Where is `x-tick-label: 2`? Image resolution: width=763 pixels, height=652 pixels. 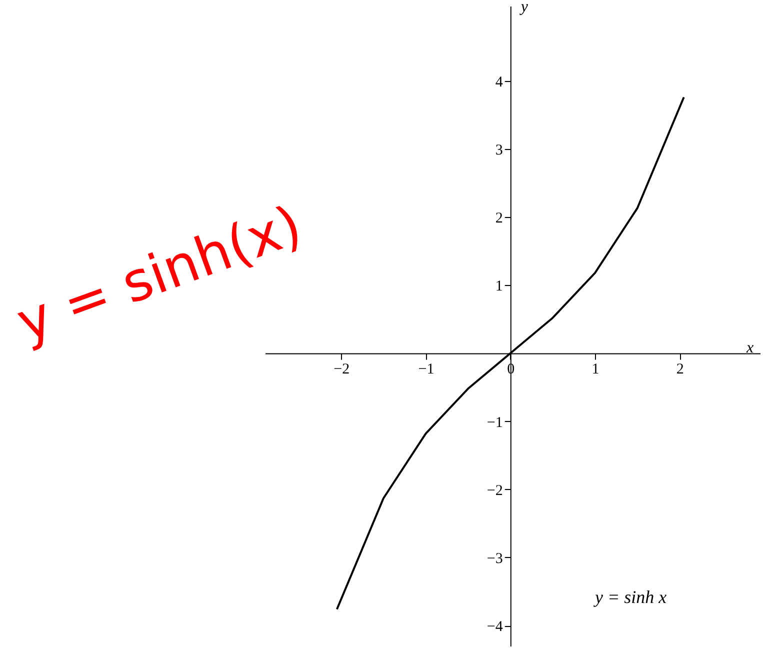 x-tick-label: 2 is located at coordinates (680, 370).